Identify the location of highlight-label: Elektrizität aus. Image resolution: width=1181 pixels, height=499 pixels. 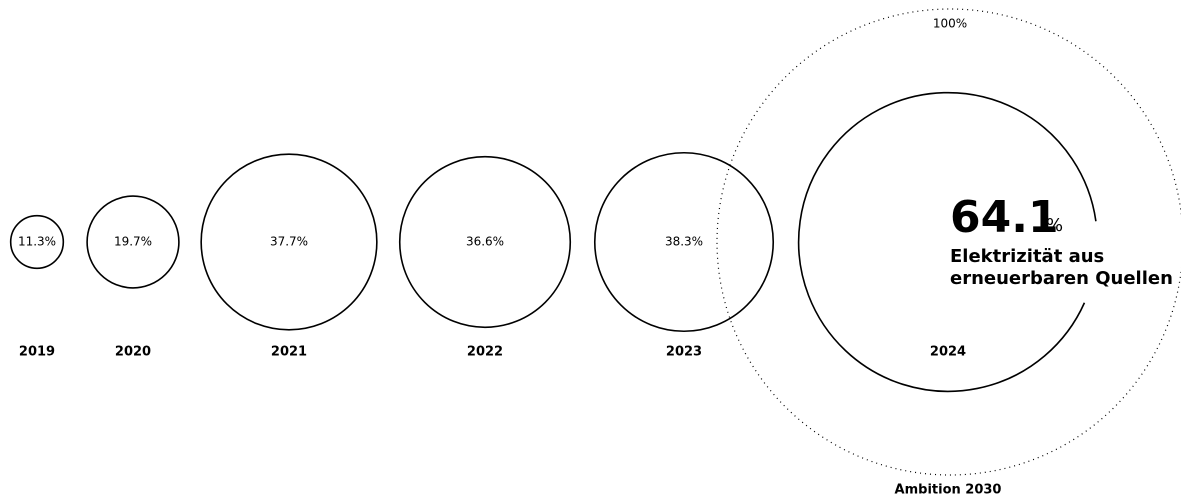
(1027, 256).